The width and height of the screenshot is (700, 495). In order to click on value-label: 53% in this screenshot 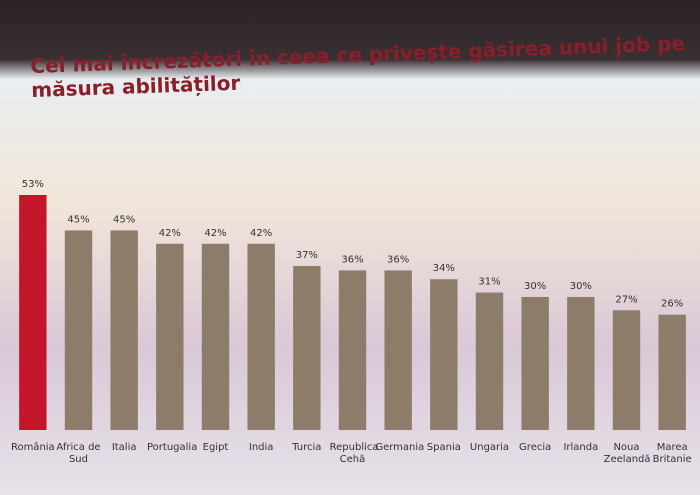, I will do `click(33, 184)`.